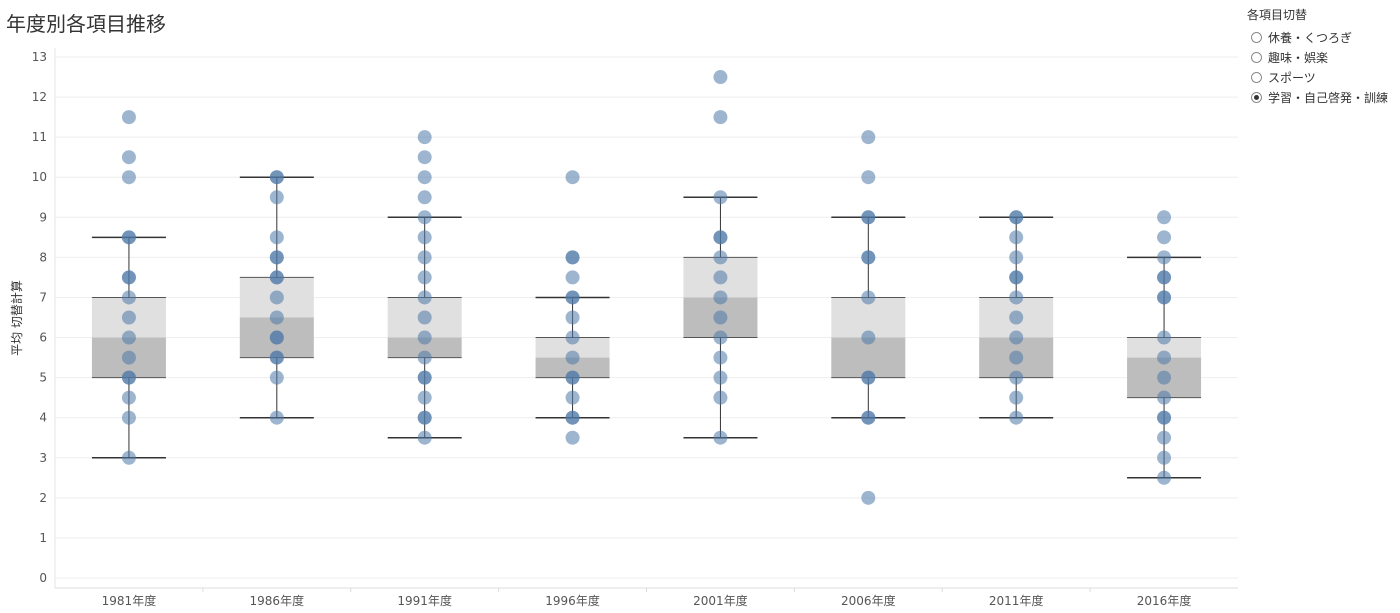 The width and height of the screenshot is (1400, 613). What do you see at coordinates (277, 600) in the screenshot?
I see `x-tick-label: 1986年度` at bounding box center [277, 600].